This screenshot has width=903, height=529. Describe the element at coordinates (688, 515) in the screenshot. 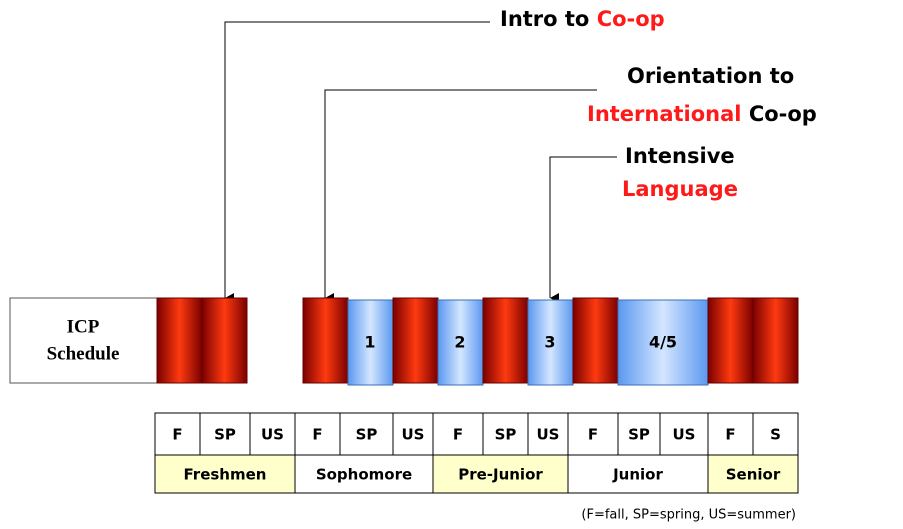

I see `footnote: (F=fall, SP=spring, US=summer)` at that location.